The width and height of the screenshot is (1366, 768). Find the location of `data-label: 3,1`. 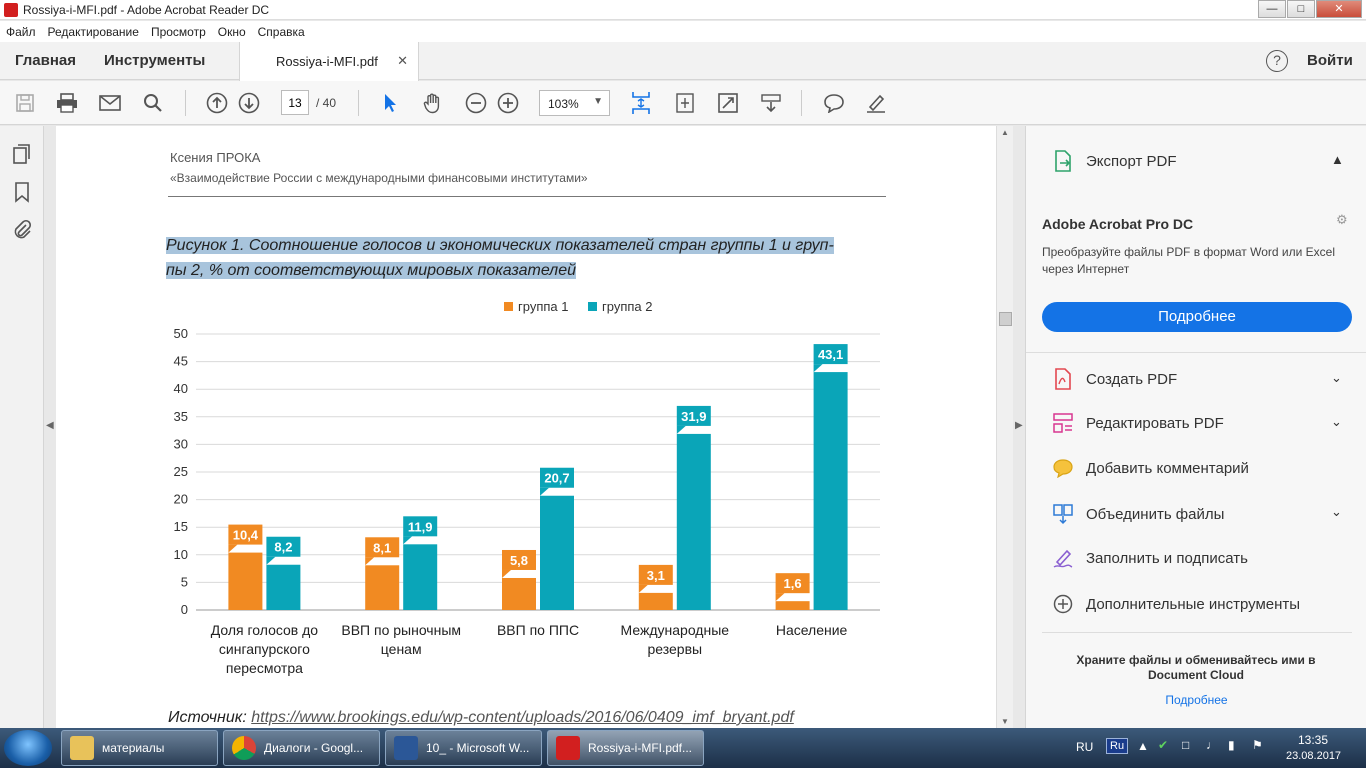

data-label: 3,1 is located at coordinates (656, 575).